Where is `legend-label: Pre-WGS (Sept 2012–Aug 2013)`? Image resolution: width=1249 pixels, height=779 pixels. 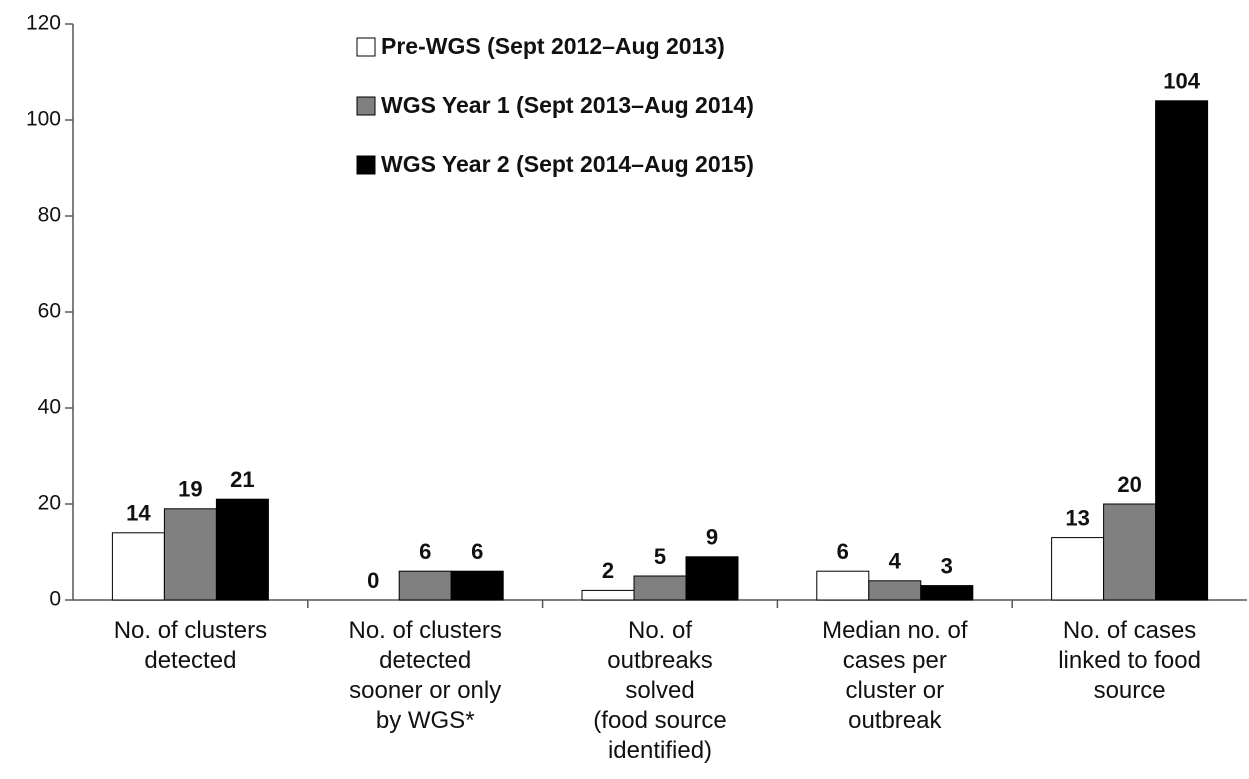
legend-label: Pre-WGS (Sept 2012–Aug 2013) is located at coordinates (553, 46).